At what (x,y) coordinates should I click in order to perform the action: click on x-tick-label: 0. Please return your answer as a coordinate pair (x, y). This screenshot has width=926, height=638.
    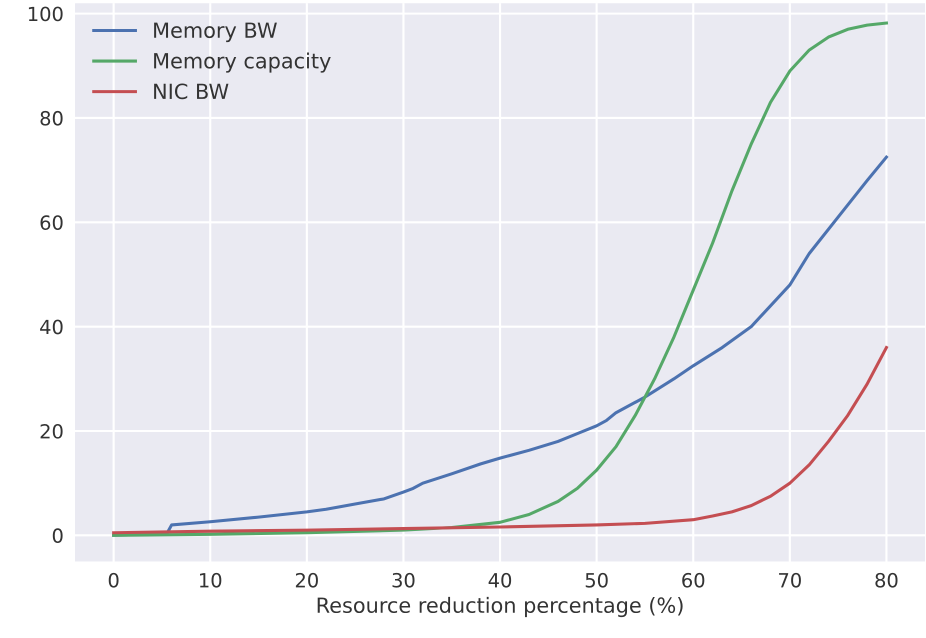
    Looking at the image, I should click on (113, 580).